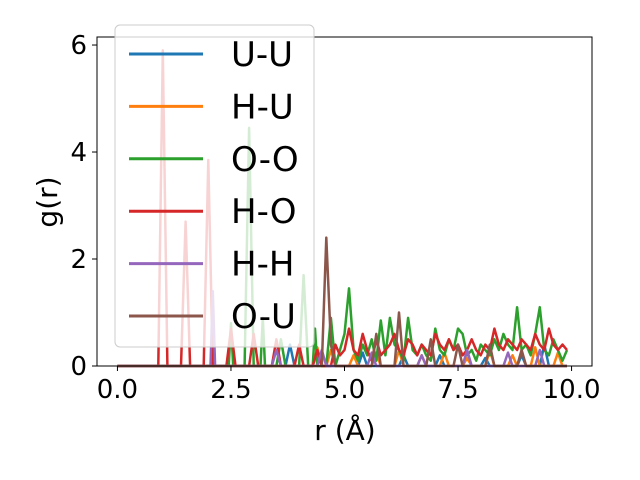 Image resolution: width=640 pixels, height=480 pixels. Describe the element at coordinates (230, 390) in the screenshot. I see `x-tick-label: 2.5` at that location.